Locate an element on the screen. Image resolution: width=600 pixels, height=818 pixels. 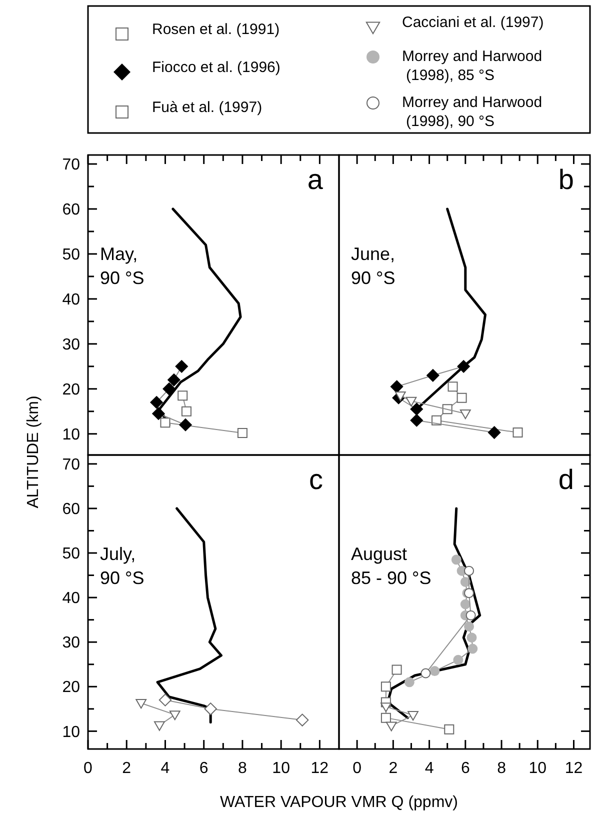
legend-label: Fiocco et al. (1996) is located at coordinates (216, 67).